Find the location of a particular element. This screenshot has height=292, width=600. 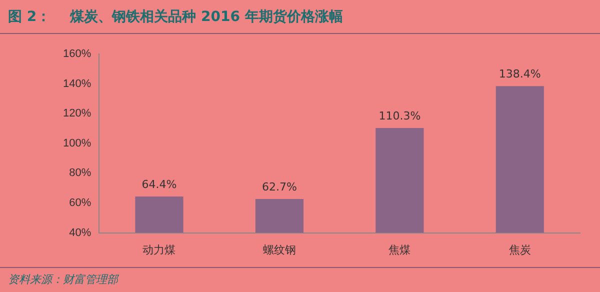

x-tick-label: 焦炭 is located at coordinates (519, 249).